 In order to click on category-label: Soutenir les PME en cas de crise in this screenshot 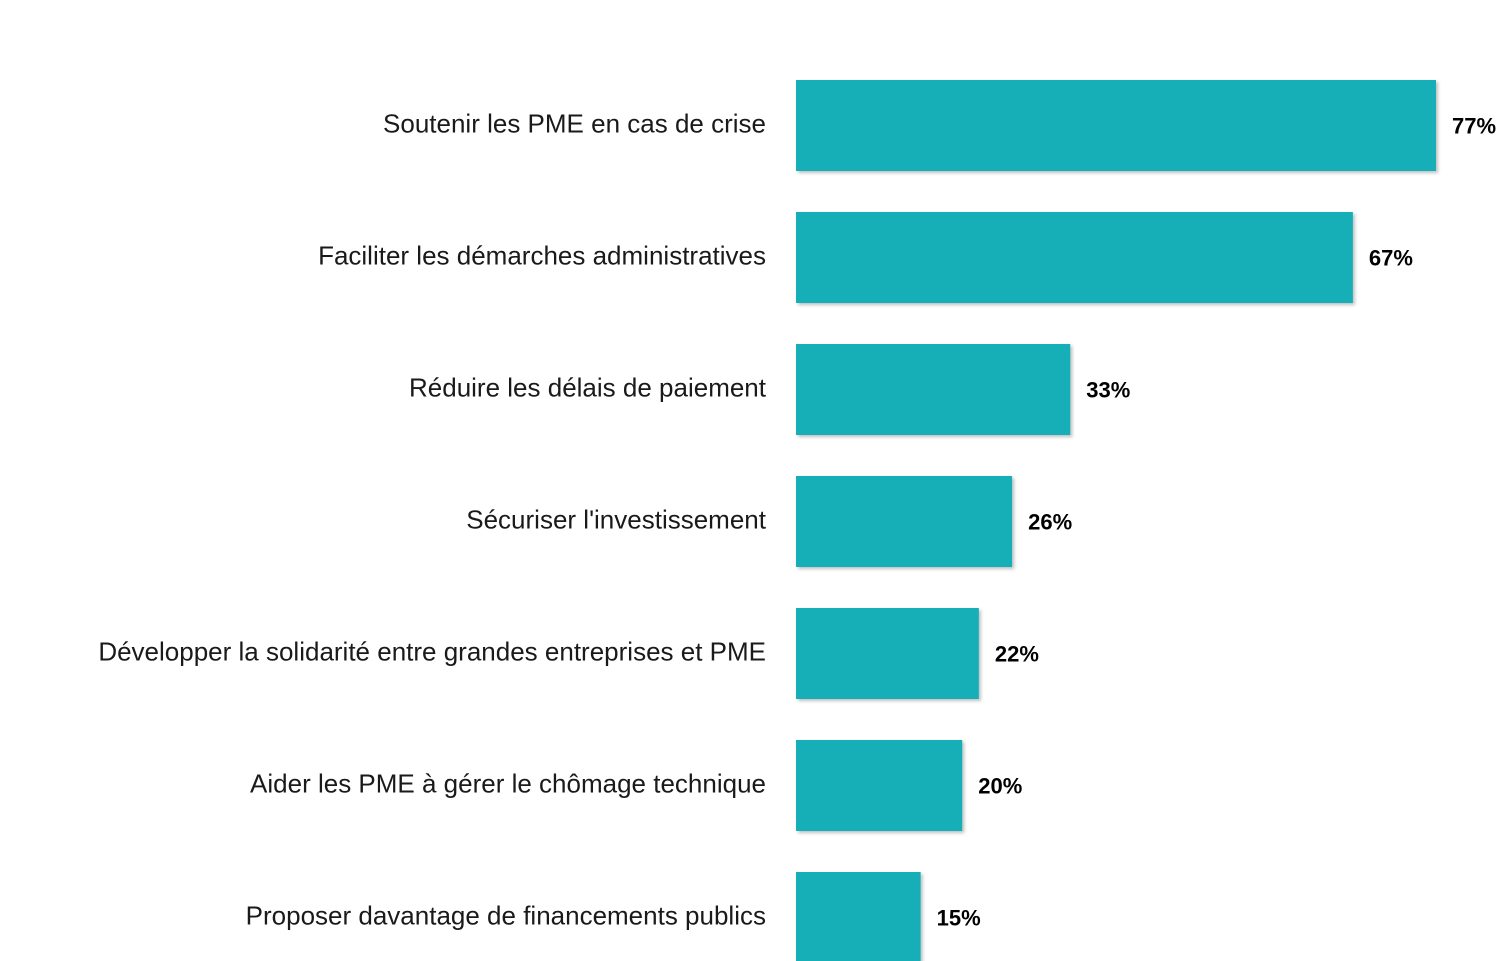, I will do `click(574, 123)`.